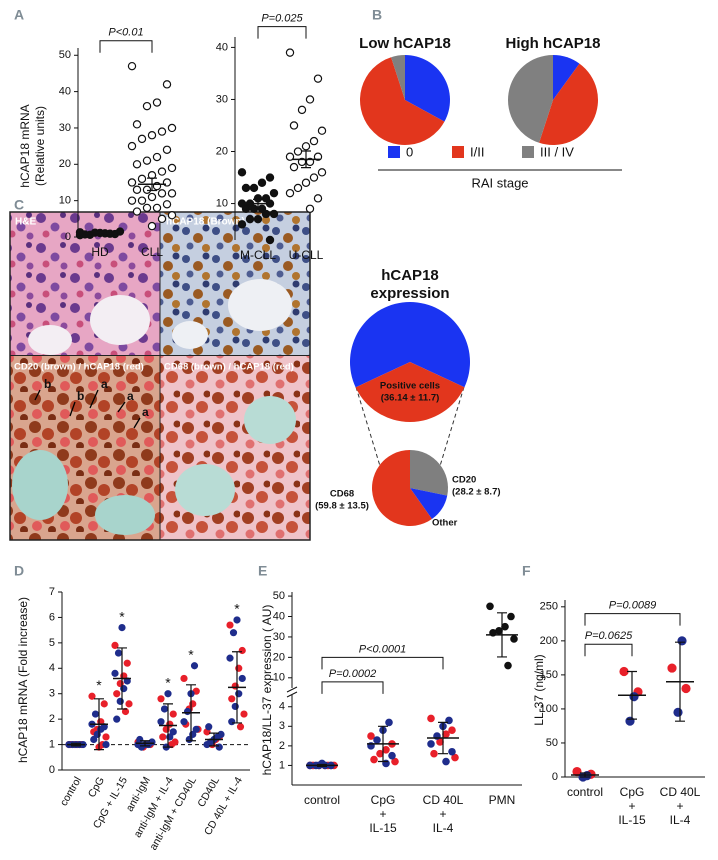  I want to click on axis-break, so click(292, 694).